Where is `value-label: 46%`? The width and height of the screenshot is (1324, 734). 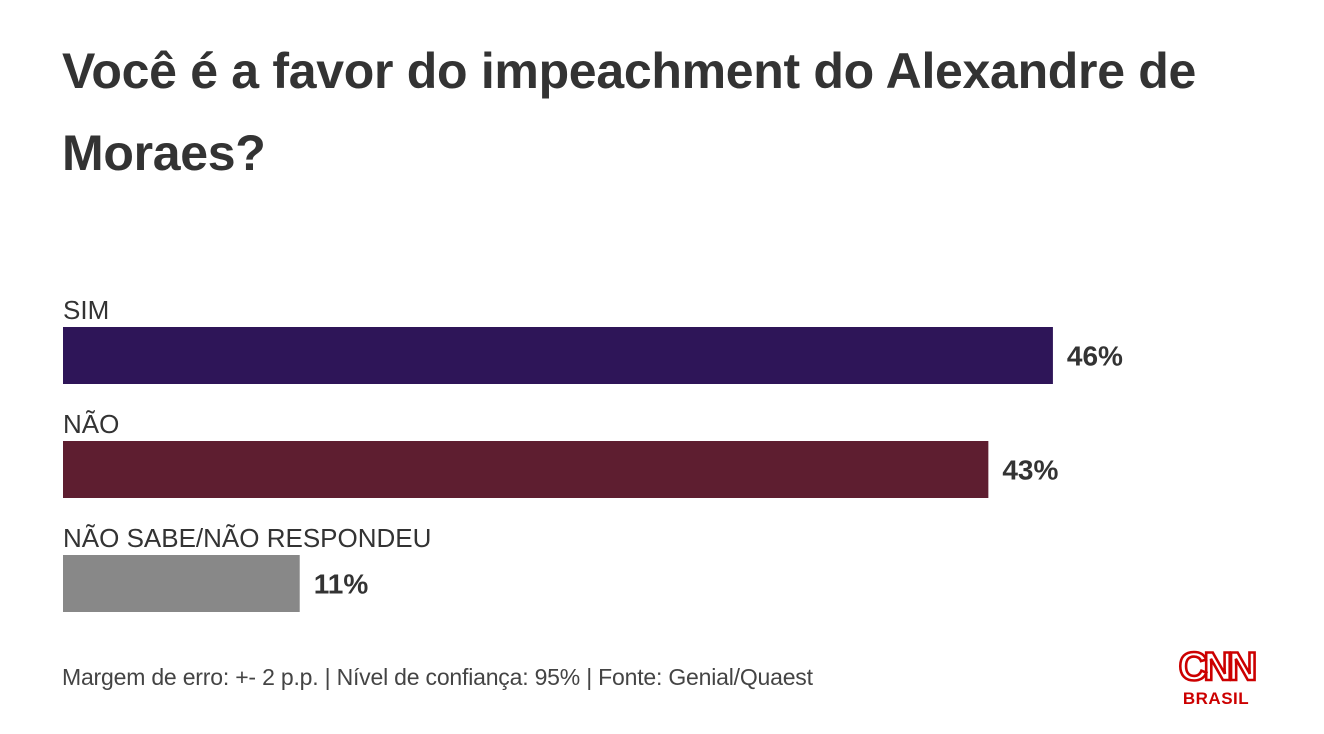
value-label: 46% is located at coordinates (1095, 356).